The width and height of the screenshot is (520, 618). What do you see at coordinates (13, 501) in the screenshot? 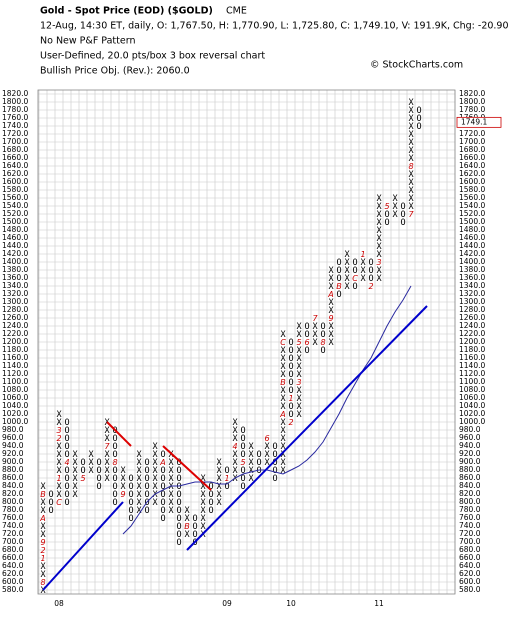
I see `y-tick-label: 800.0` at bounding box center [13, 501].